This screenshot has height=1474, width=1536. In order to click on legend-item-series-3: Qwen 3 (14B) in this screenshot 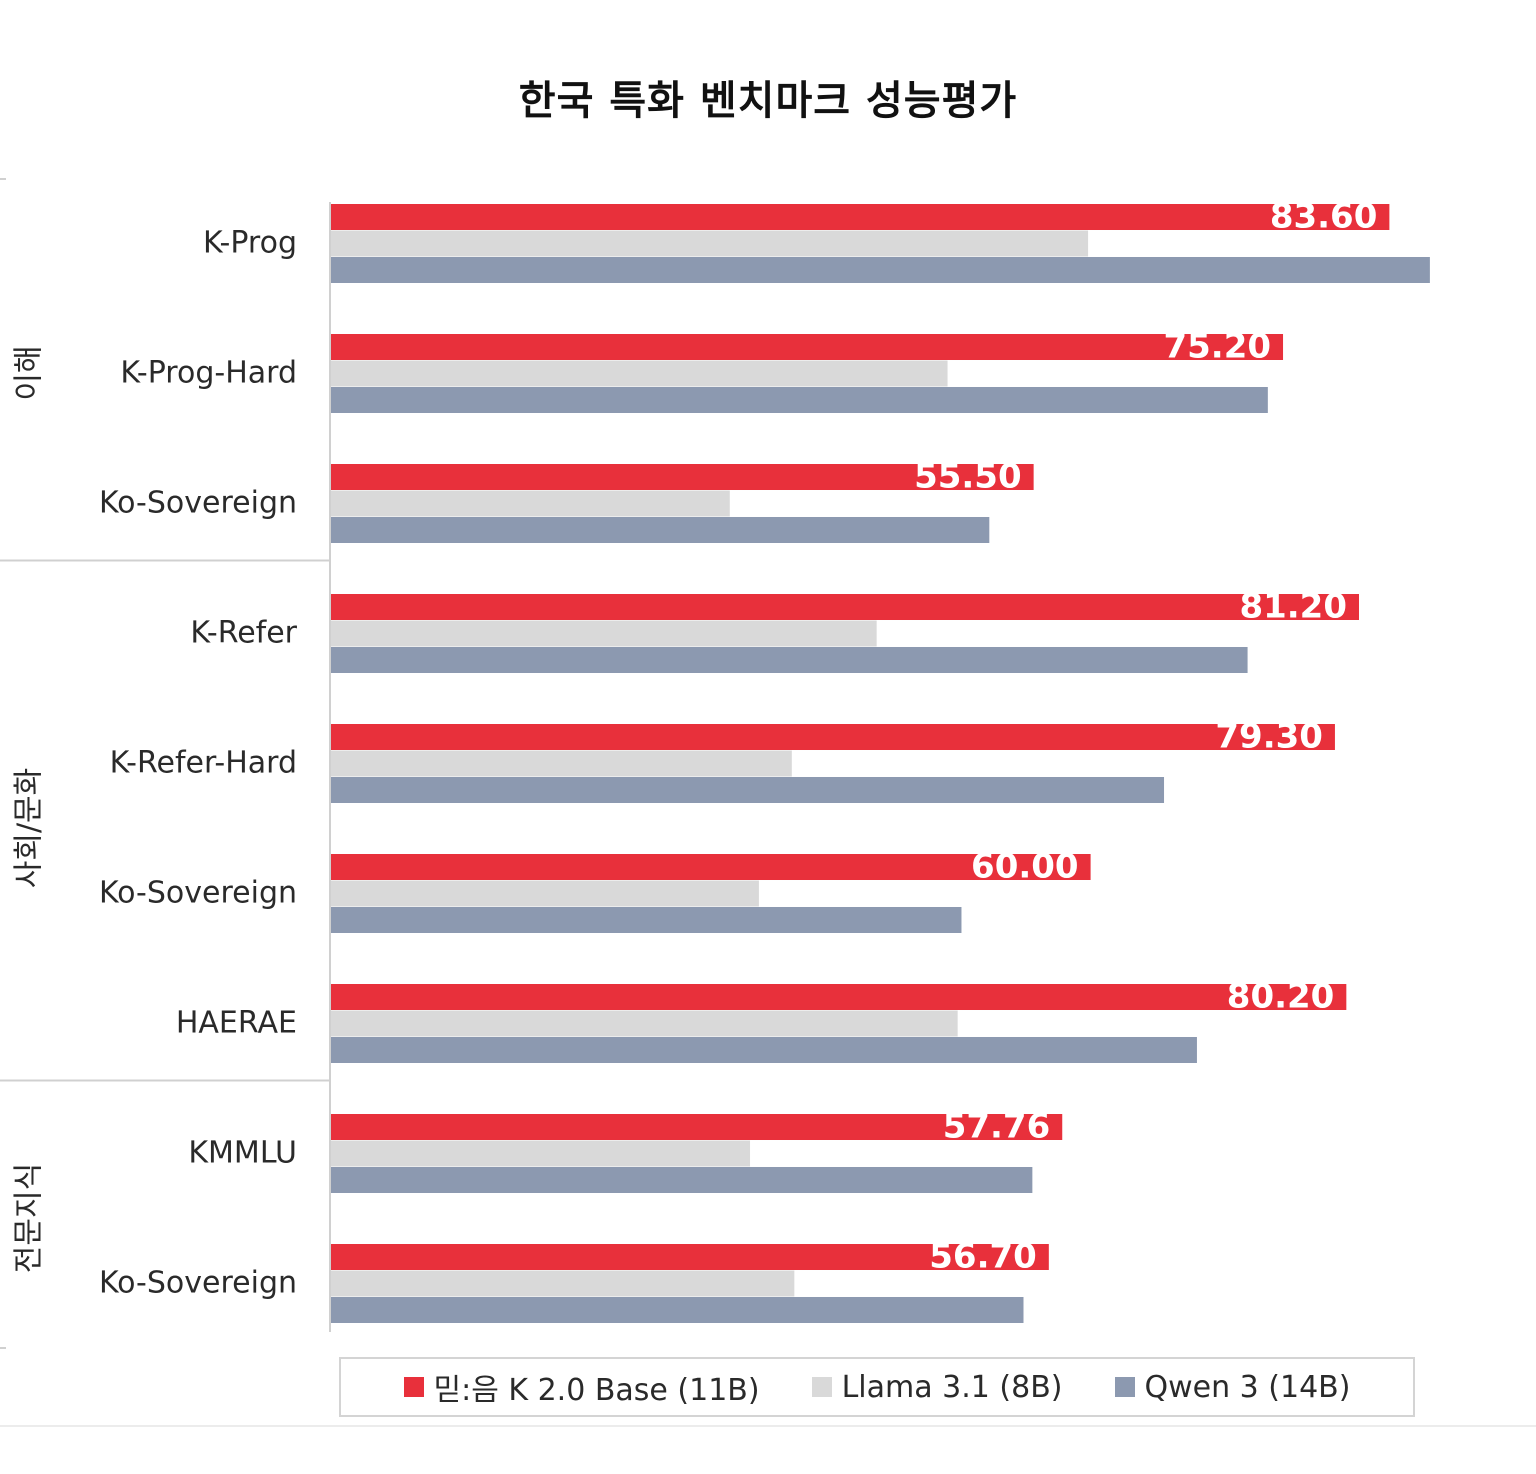, I will do `click(1232, 1387)`.